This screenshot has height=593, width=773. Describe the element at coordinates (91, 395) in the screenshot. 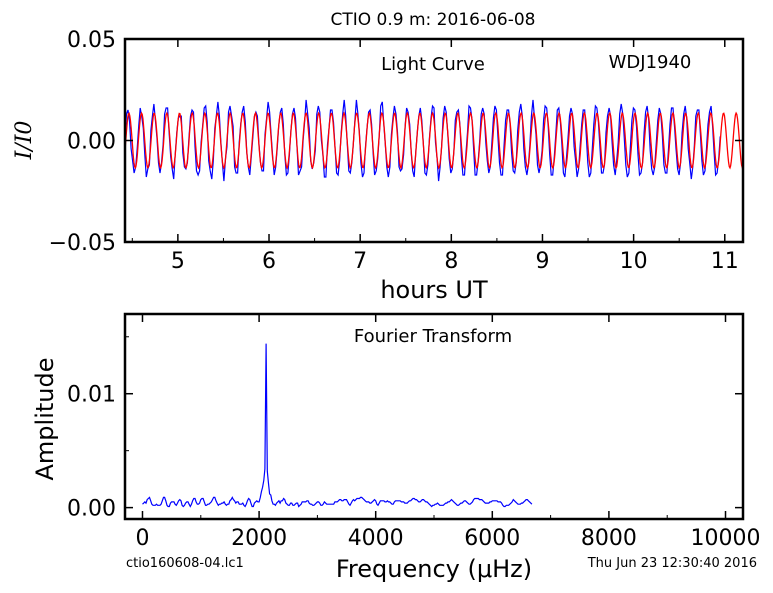

I see `fourier-ytick-label: 0.01` at that location.